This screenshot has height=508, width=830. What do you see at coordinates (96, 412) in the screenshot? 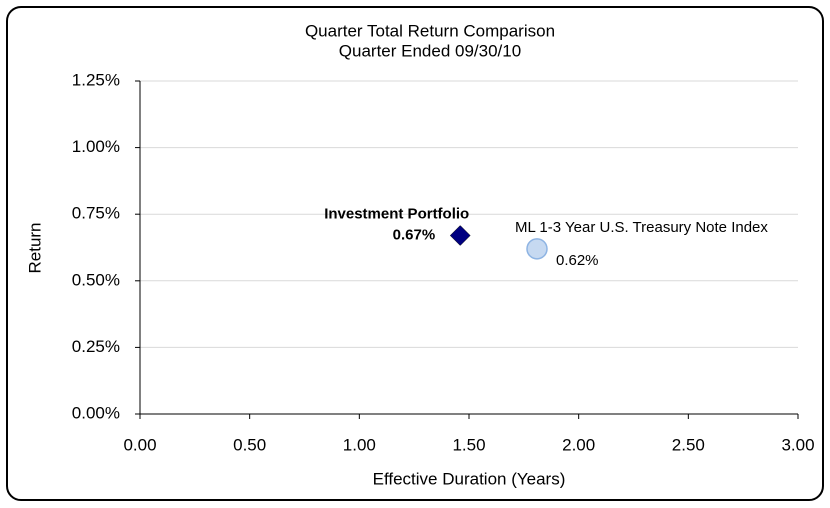
I see `y-tick-label: 0.00%` at bounding box center [96, 412].